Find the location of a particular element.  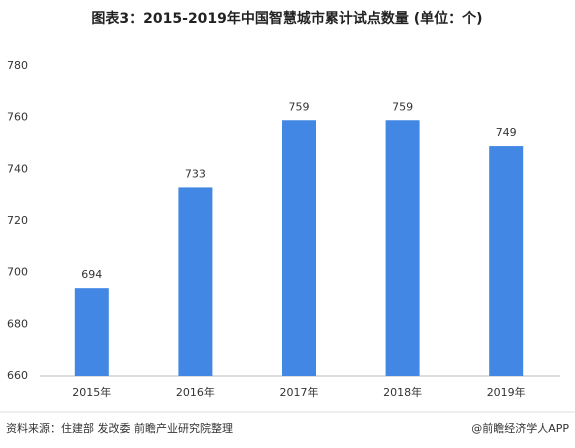

x-tick-label: 2019年 is located at coordinates (506, 392).